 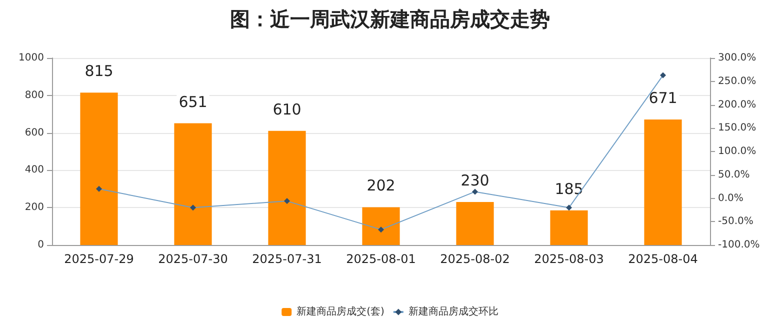 I want to click on y2-tick-label: 300.0%, so click(x=737, y=58).